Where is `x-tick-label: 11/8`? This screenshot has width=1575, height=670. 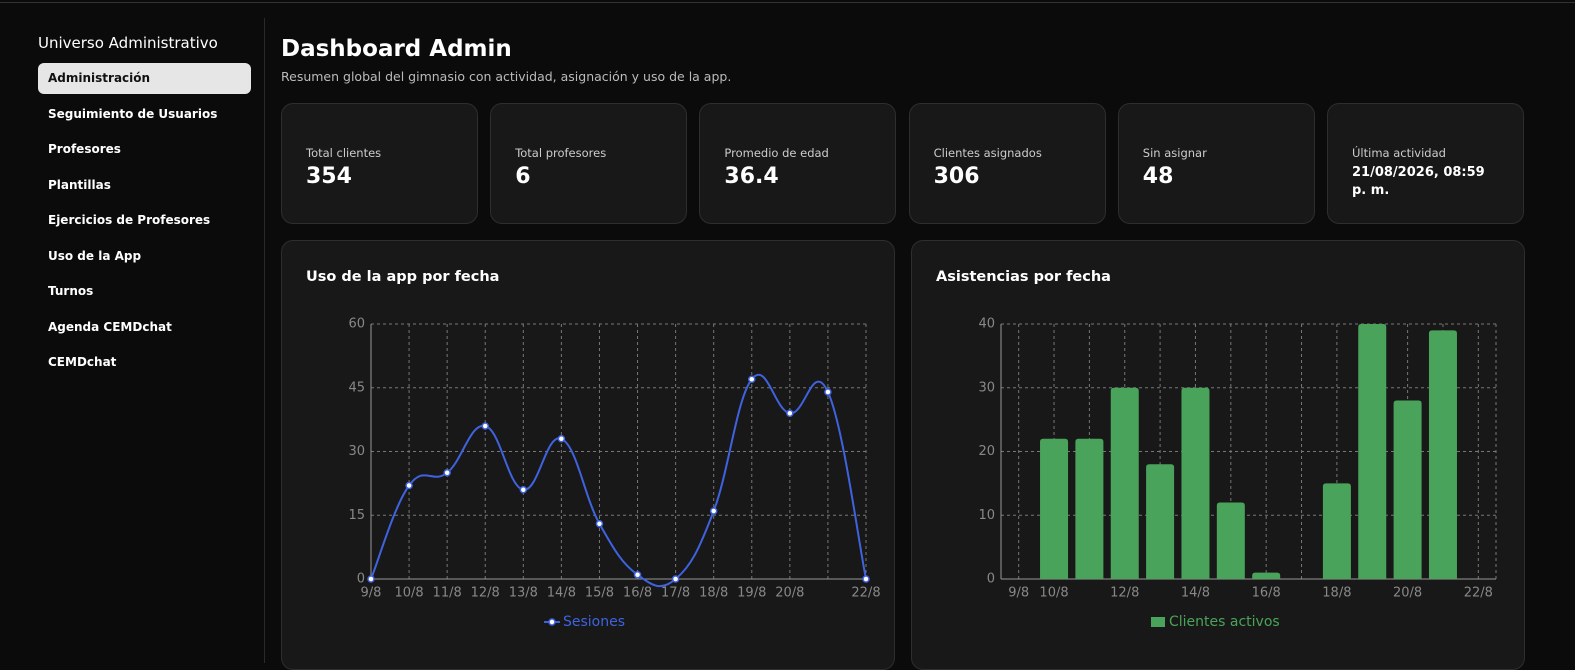
x-tick-label: 11/8 is located at coordinates (447, 593).